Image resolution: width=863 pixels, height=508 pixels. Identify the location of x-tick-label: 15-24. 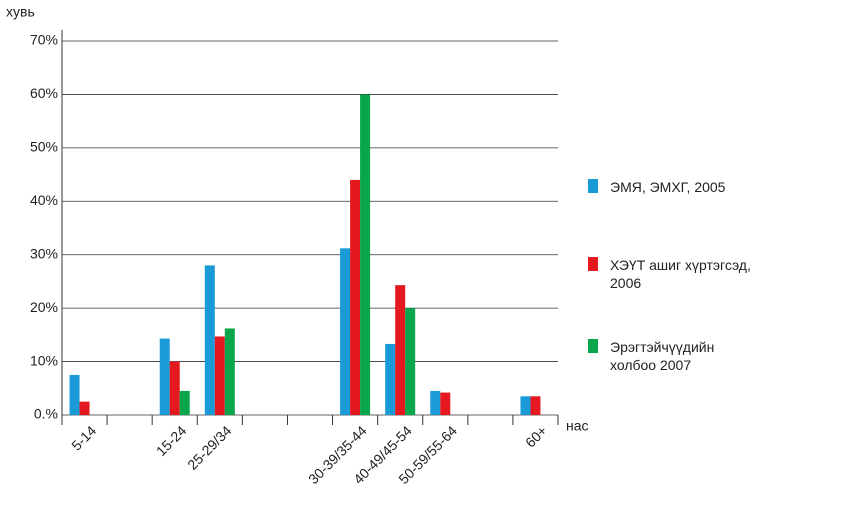
(171, 440).